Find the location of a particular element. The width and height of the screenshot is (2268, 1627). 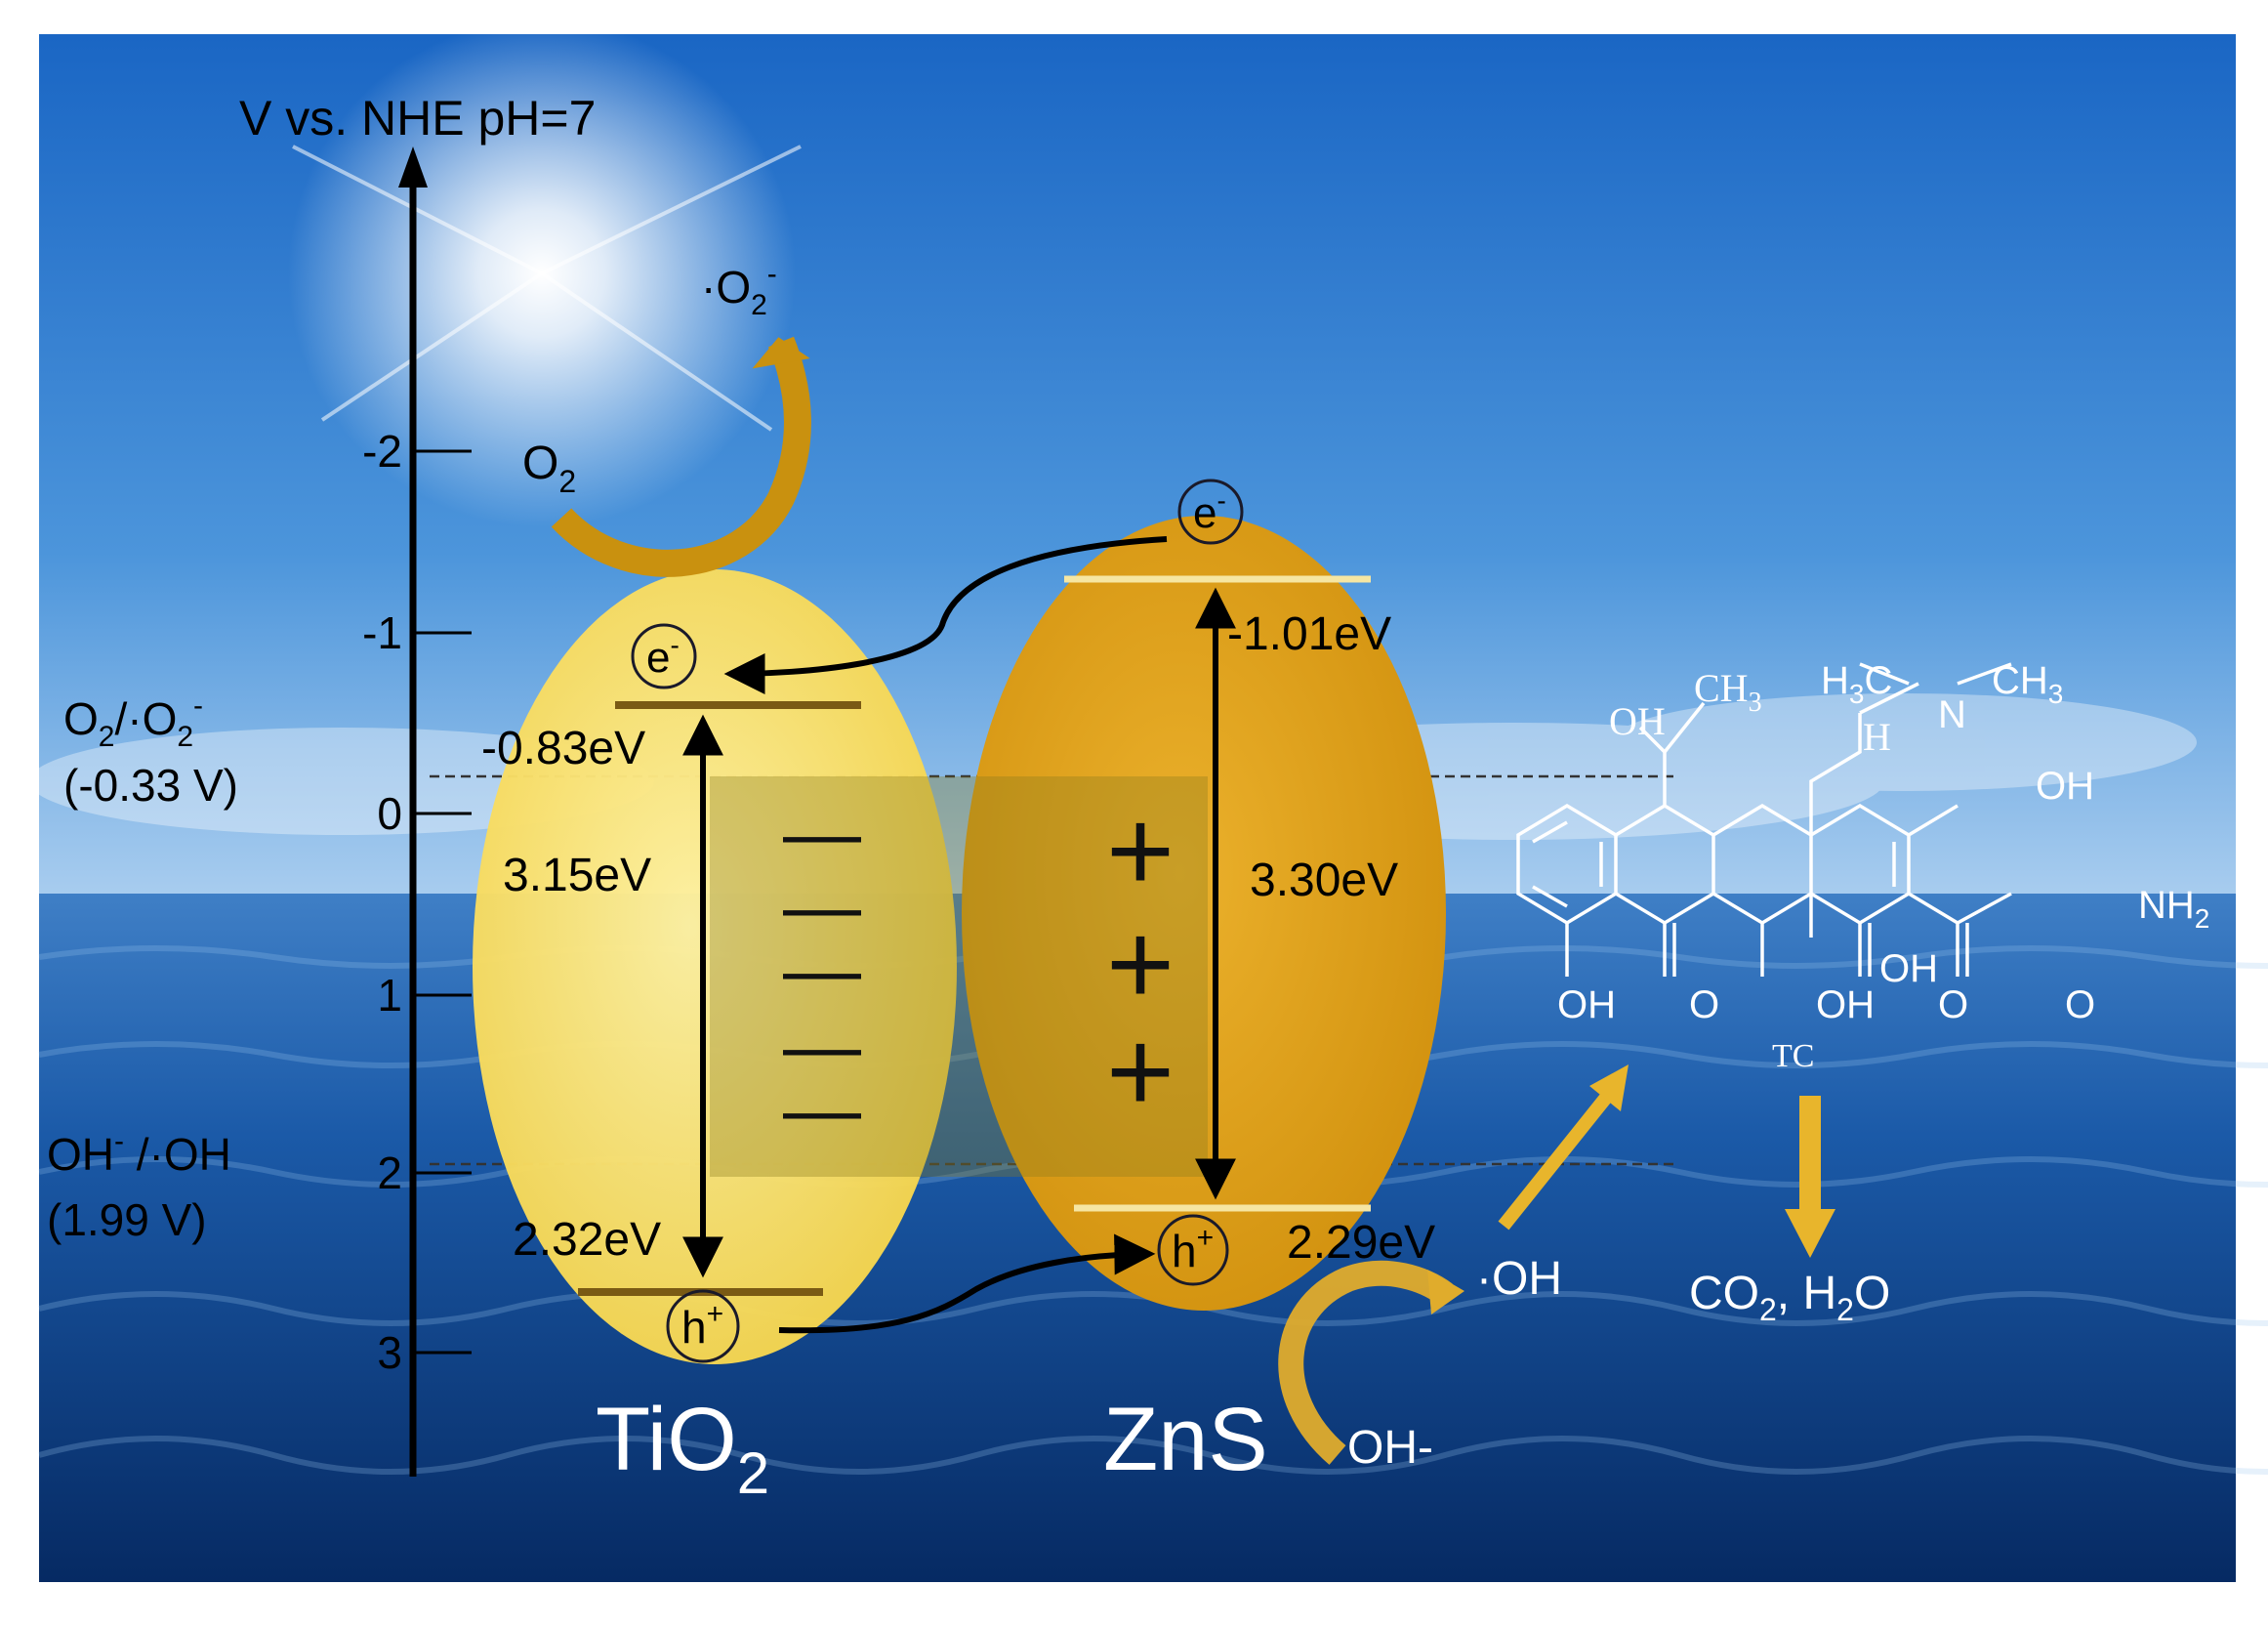

tc-o-bottom-3: O is located at coordinates (2080, 1005).